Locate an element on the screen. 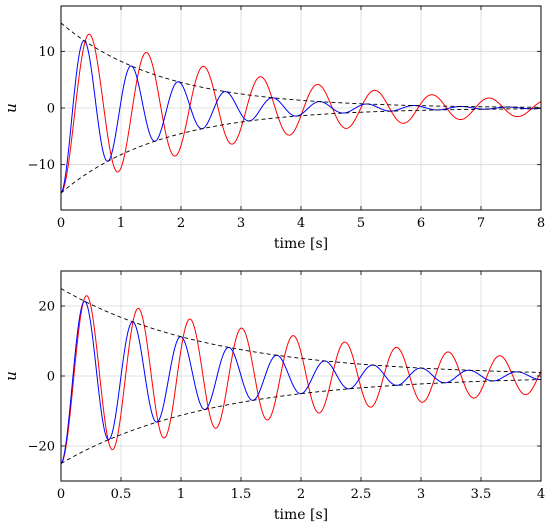  x-tick-label: 5 is located at coordinates (361, 223).